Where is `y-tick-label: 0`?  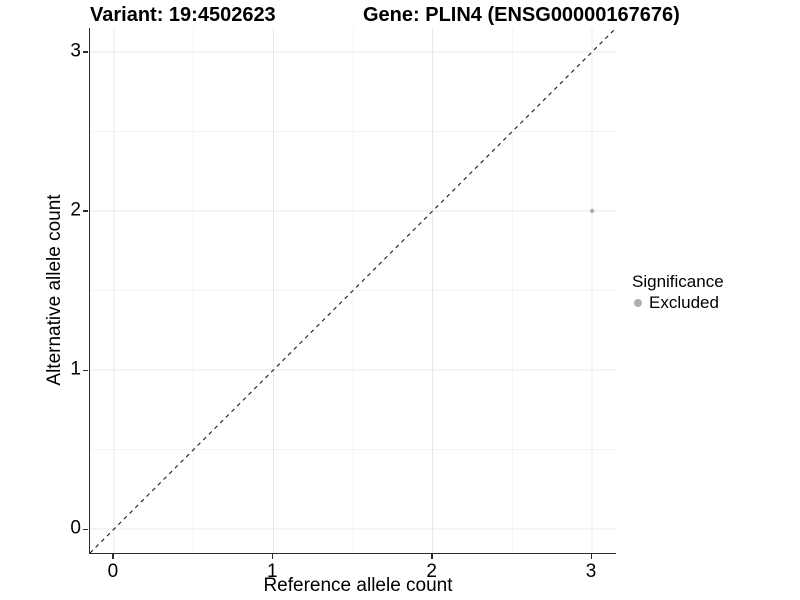 y-tick-label: 0 is located at coordinates (75, 528).